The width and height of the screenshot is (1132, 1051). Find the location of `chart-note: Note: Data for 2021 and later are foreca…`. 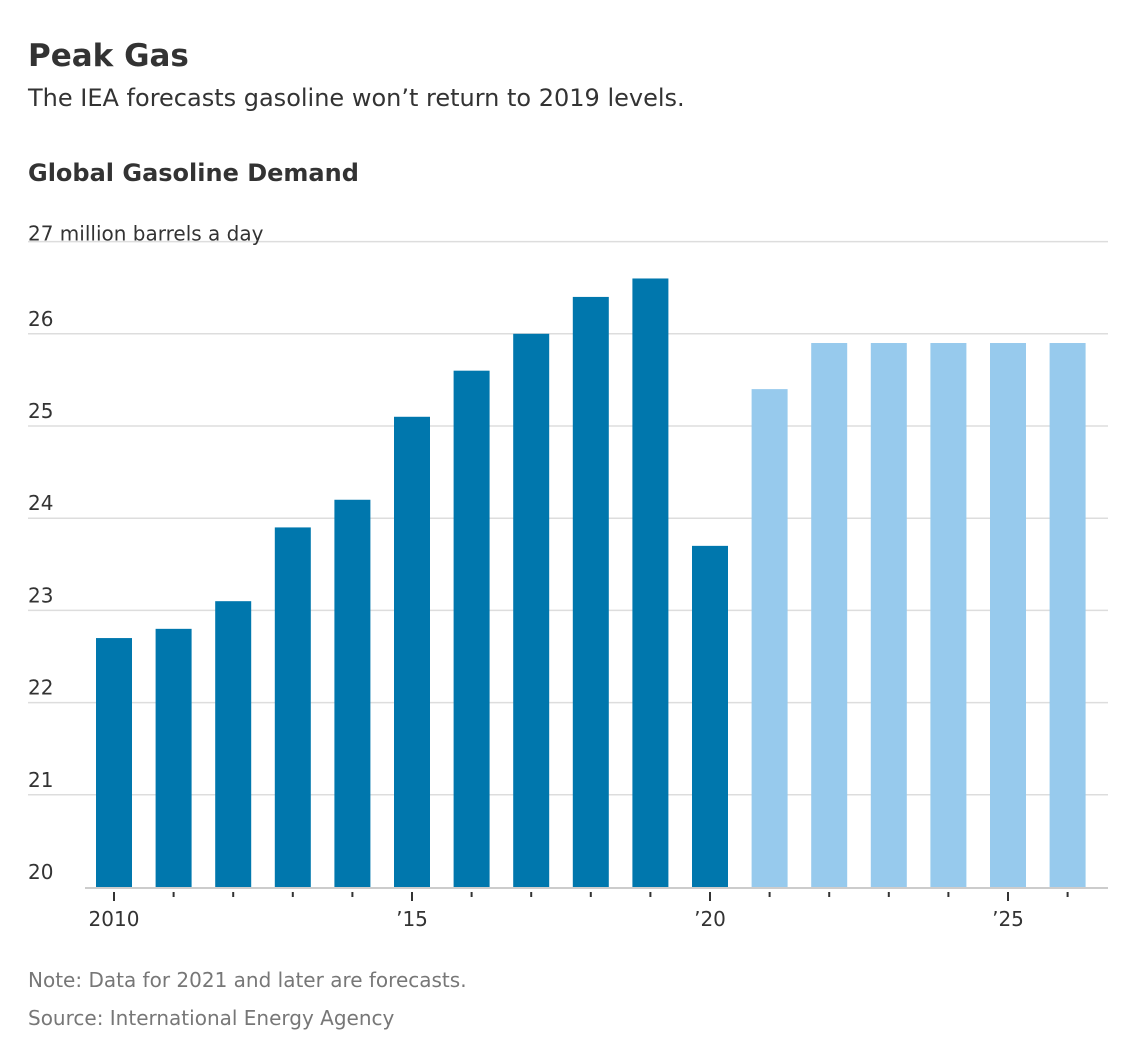

chart-note: Note: Data for 2021 and later are foreca… is located at coordinates (247, 980).